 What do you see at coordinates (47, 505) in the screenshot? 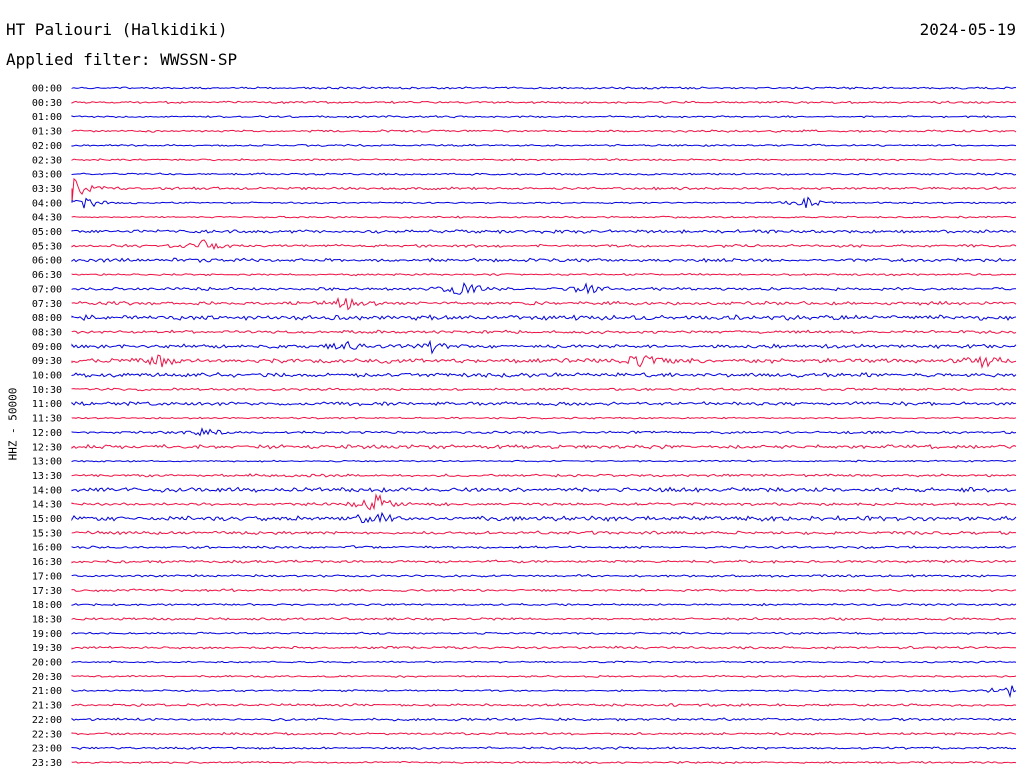
I see `row-time-label: 14:30` at bounding box center [47, 505].